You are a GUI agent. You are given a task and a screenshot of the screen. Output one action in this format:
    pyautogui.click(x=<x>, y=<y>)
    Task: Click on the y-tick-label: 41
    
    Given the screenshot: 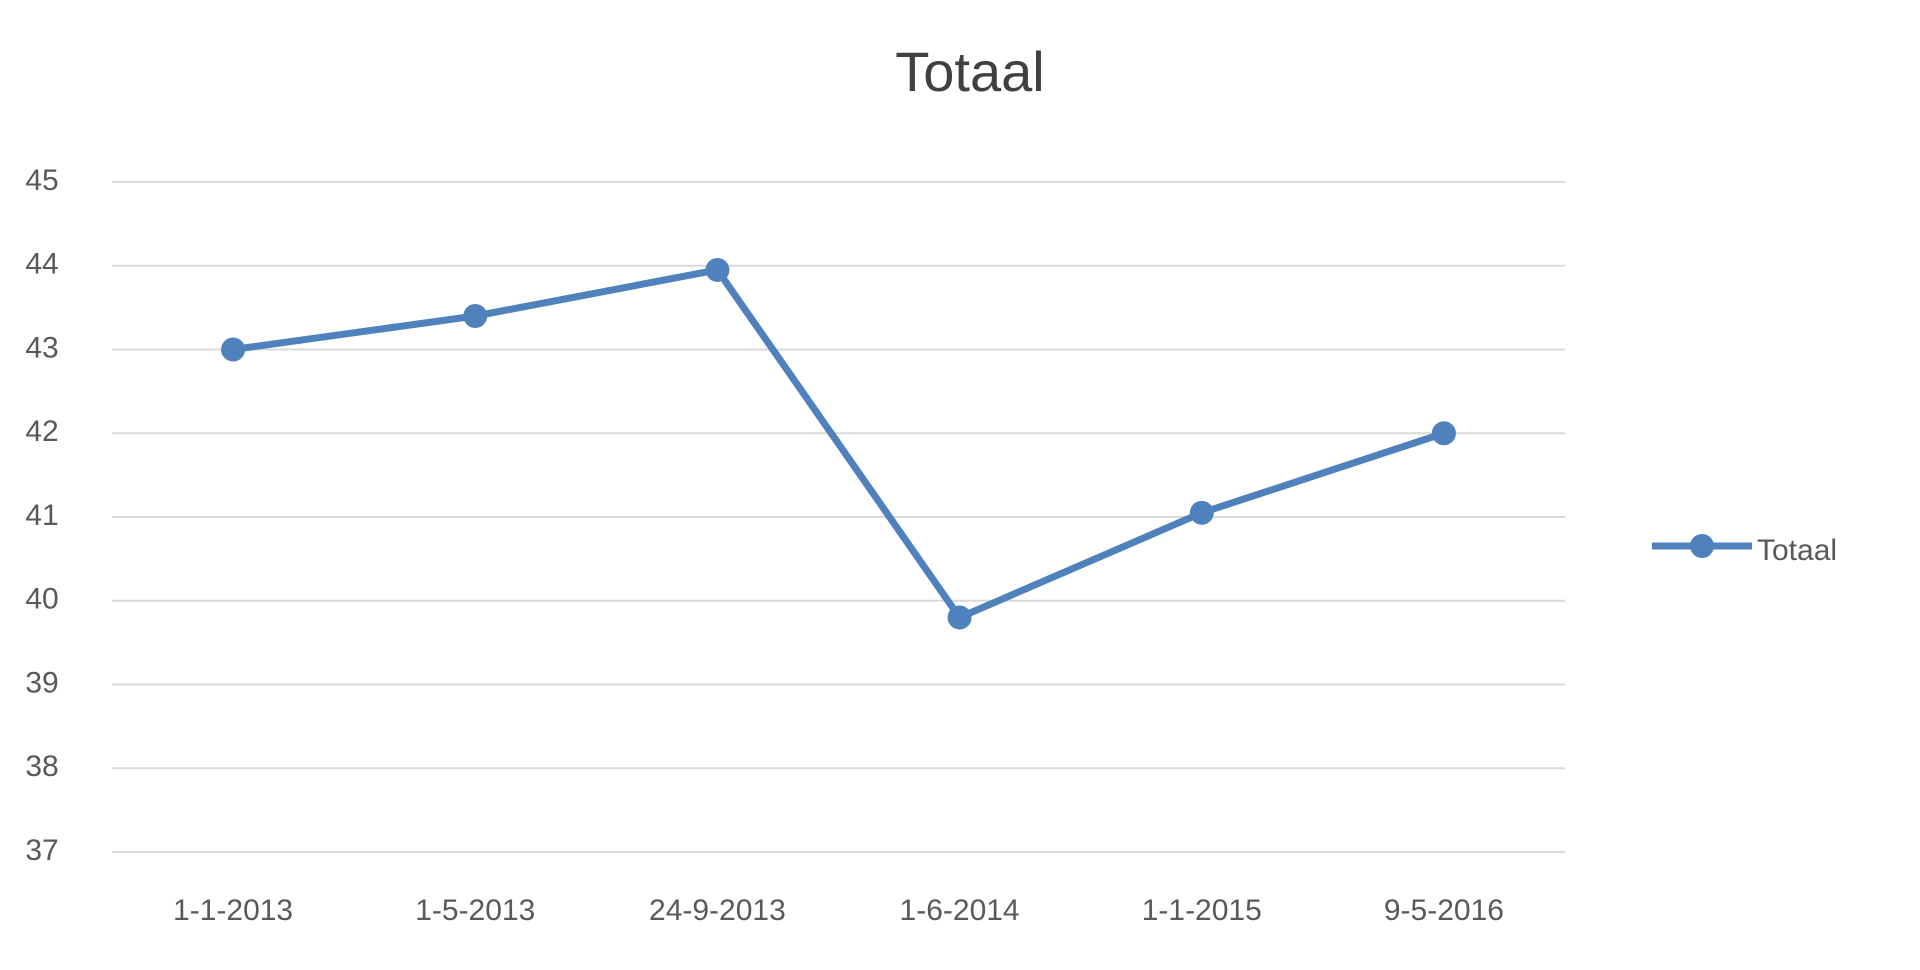 What is the action you would take?
    pyautogui.click(x=41, y=515)
    